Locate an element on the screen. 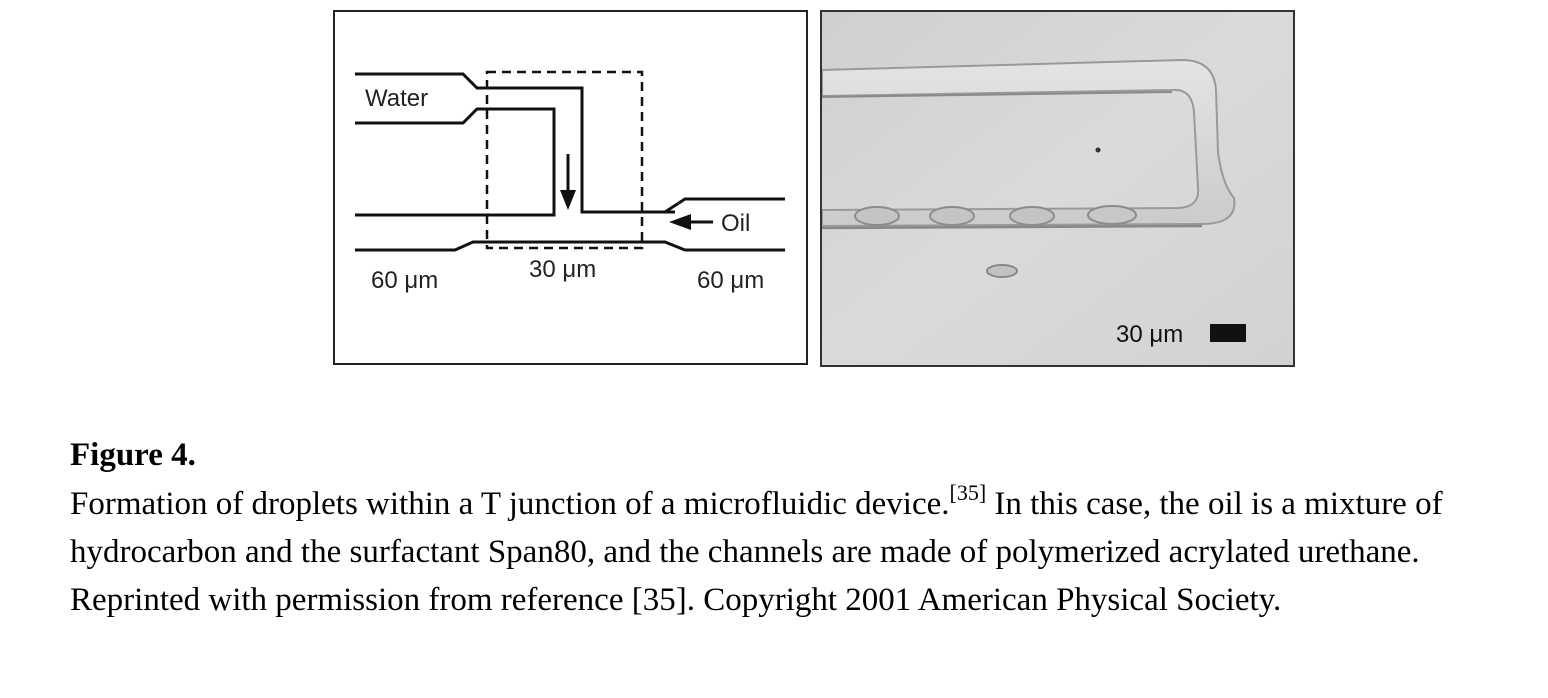 The width and height of the screenshot is (1548, 698). figure-title: Figure 4. is located at coordinates (133, 455).